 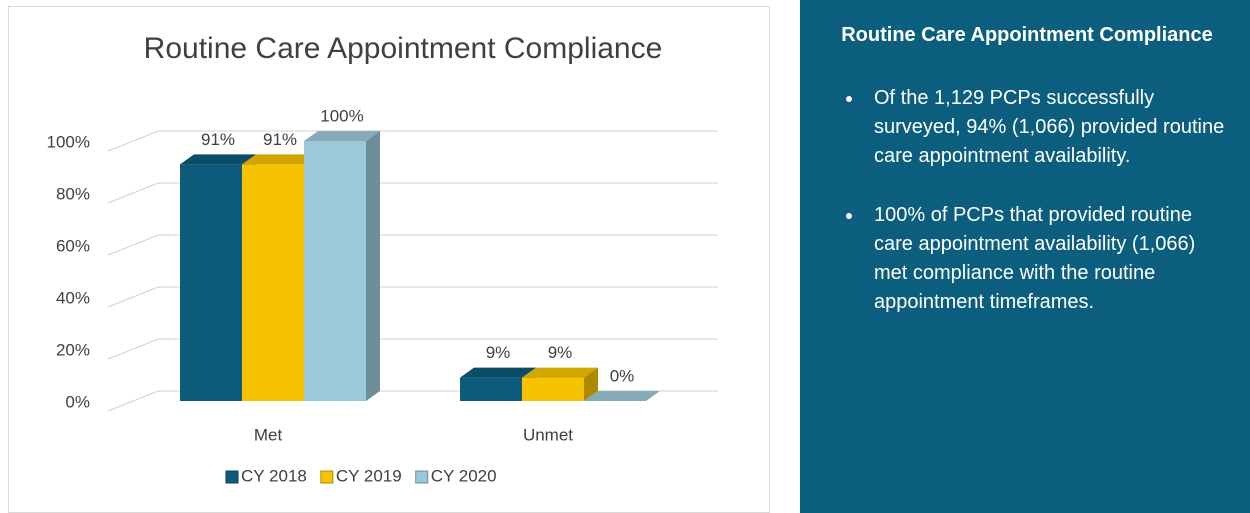 What do you see at coordinates (73, 349) in the screenshot?
I see `y-tick-label: 20%` at bounding box center [73, 349].